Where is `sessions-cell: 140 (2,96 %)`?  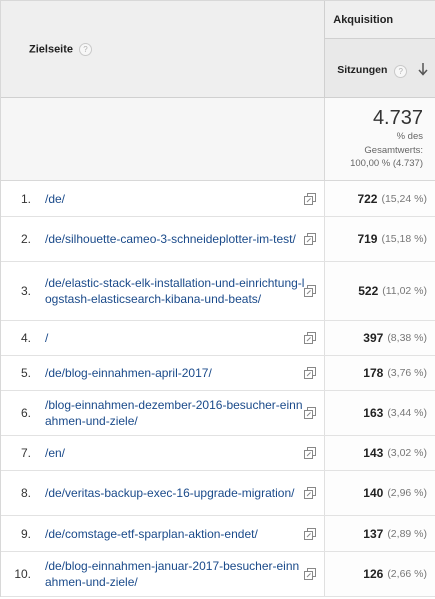
sessions-cell: 140 (2,96 %) is located at coordinates (380, 493).